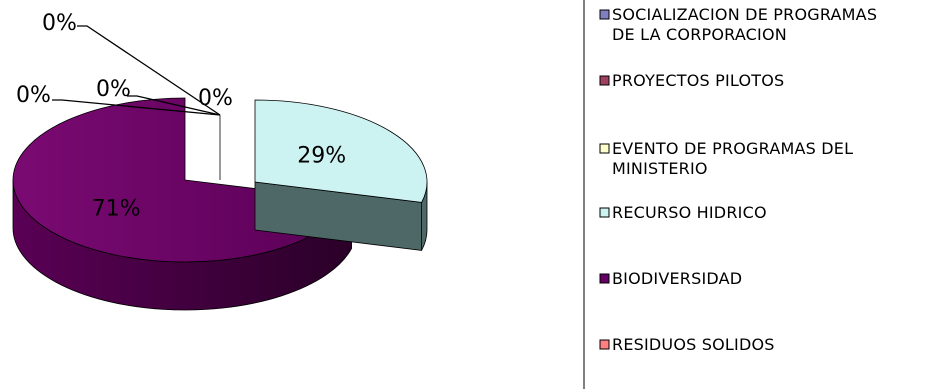 The image size is (938, 389). What do you see at coordinates (604, 278) in the screenshot?
I see `legend-item-biodiversidad-swatch` at bounding box center [604, 278].